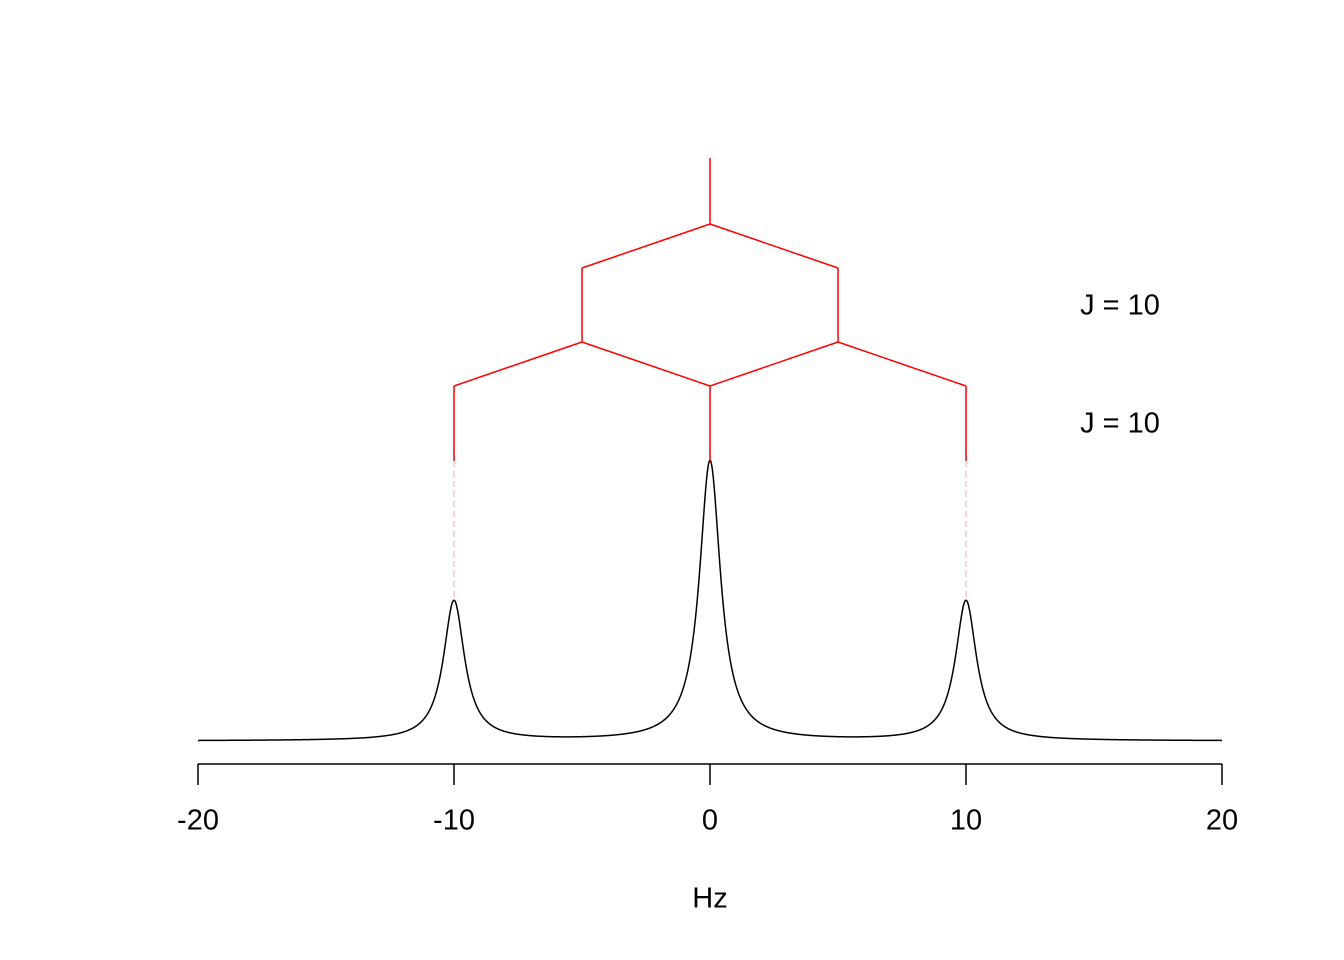 The image size is (1344, 960). I want to click on x-tick-label: -20, so click(198, 821).